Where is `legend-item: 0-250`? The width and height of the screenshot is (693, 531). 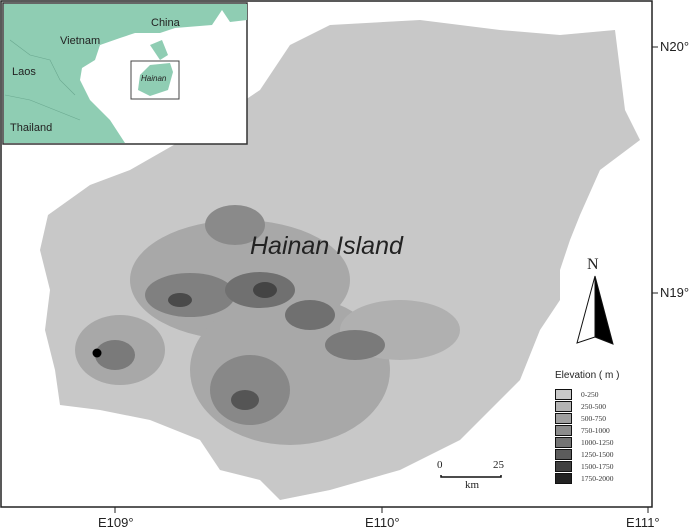 legend-item: 0-250 is located at coordinates (587, 394).